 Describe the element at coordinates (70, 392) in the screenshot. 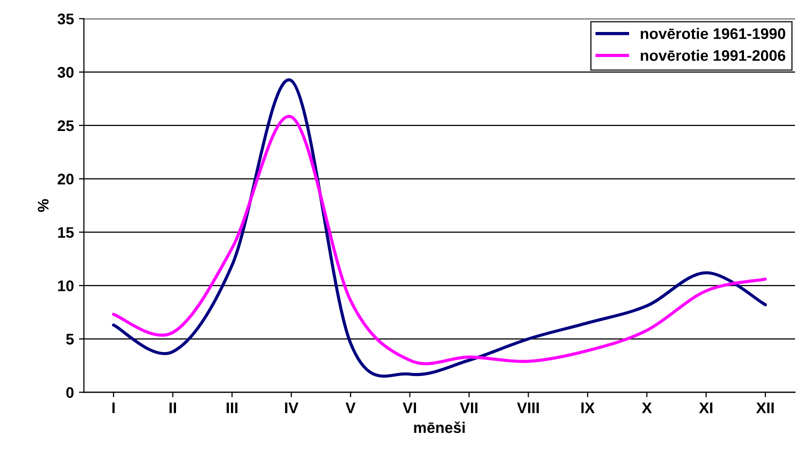

I see `y-tick-label: 0` at that location.